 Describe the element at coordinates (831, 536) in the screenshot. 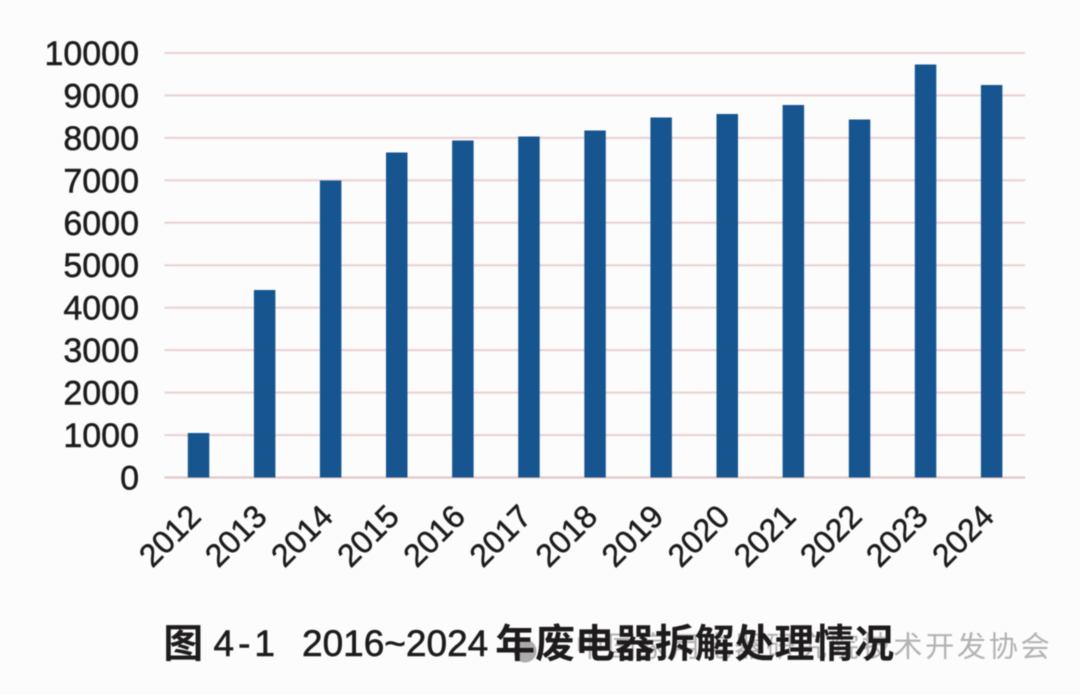

I see `svg-text: 2022` at that location.